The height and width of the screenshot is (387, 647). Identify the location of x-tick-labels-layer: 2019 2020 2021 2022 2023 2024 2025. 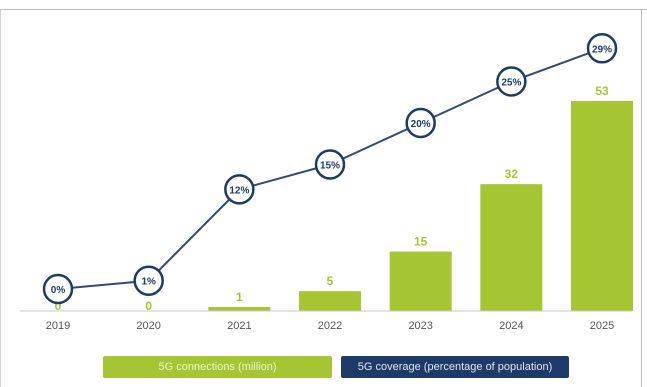
(330, 326).